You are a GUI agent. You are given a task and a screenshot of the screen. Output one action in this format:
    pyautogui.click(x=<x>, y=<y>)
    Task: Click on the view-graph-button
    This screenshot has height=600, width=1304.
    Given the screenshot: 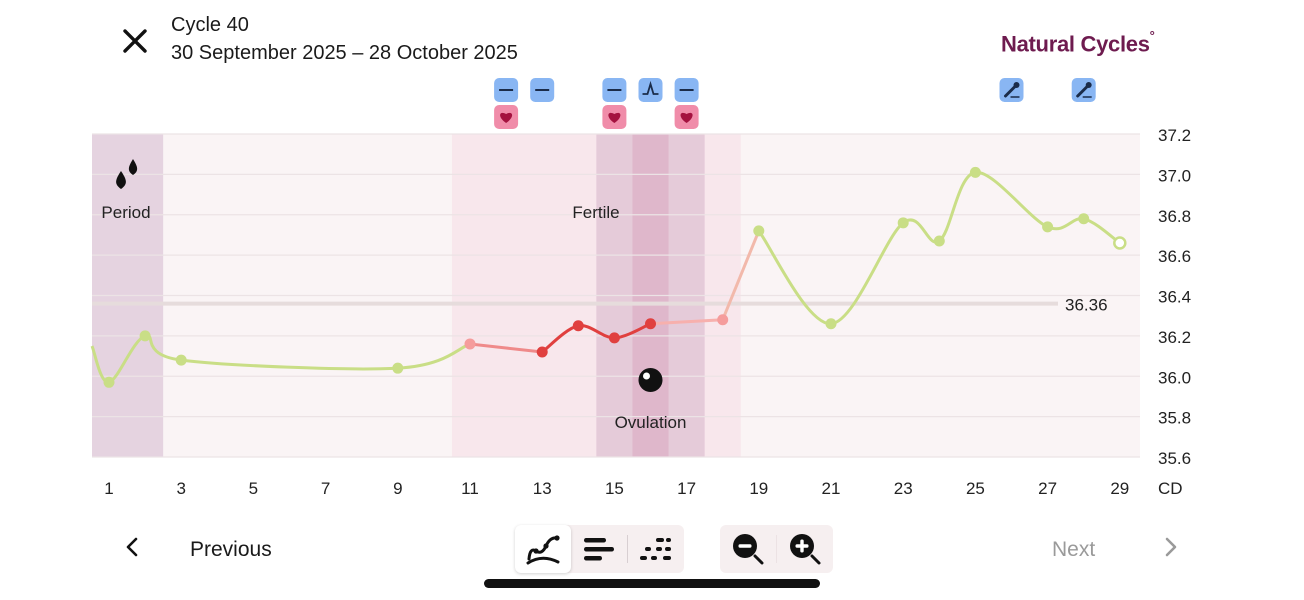 What is the action you would take?
    pyautogui.click(x=543, y=549)
    